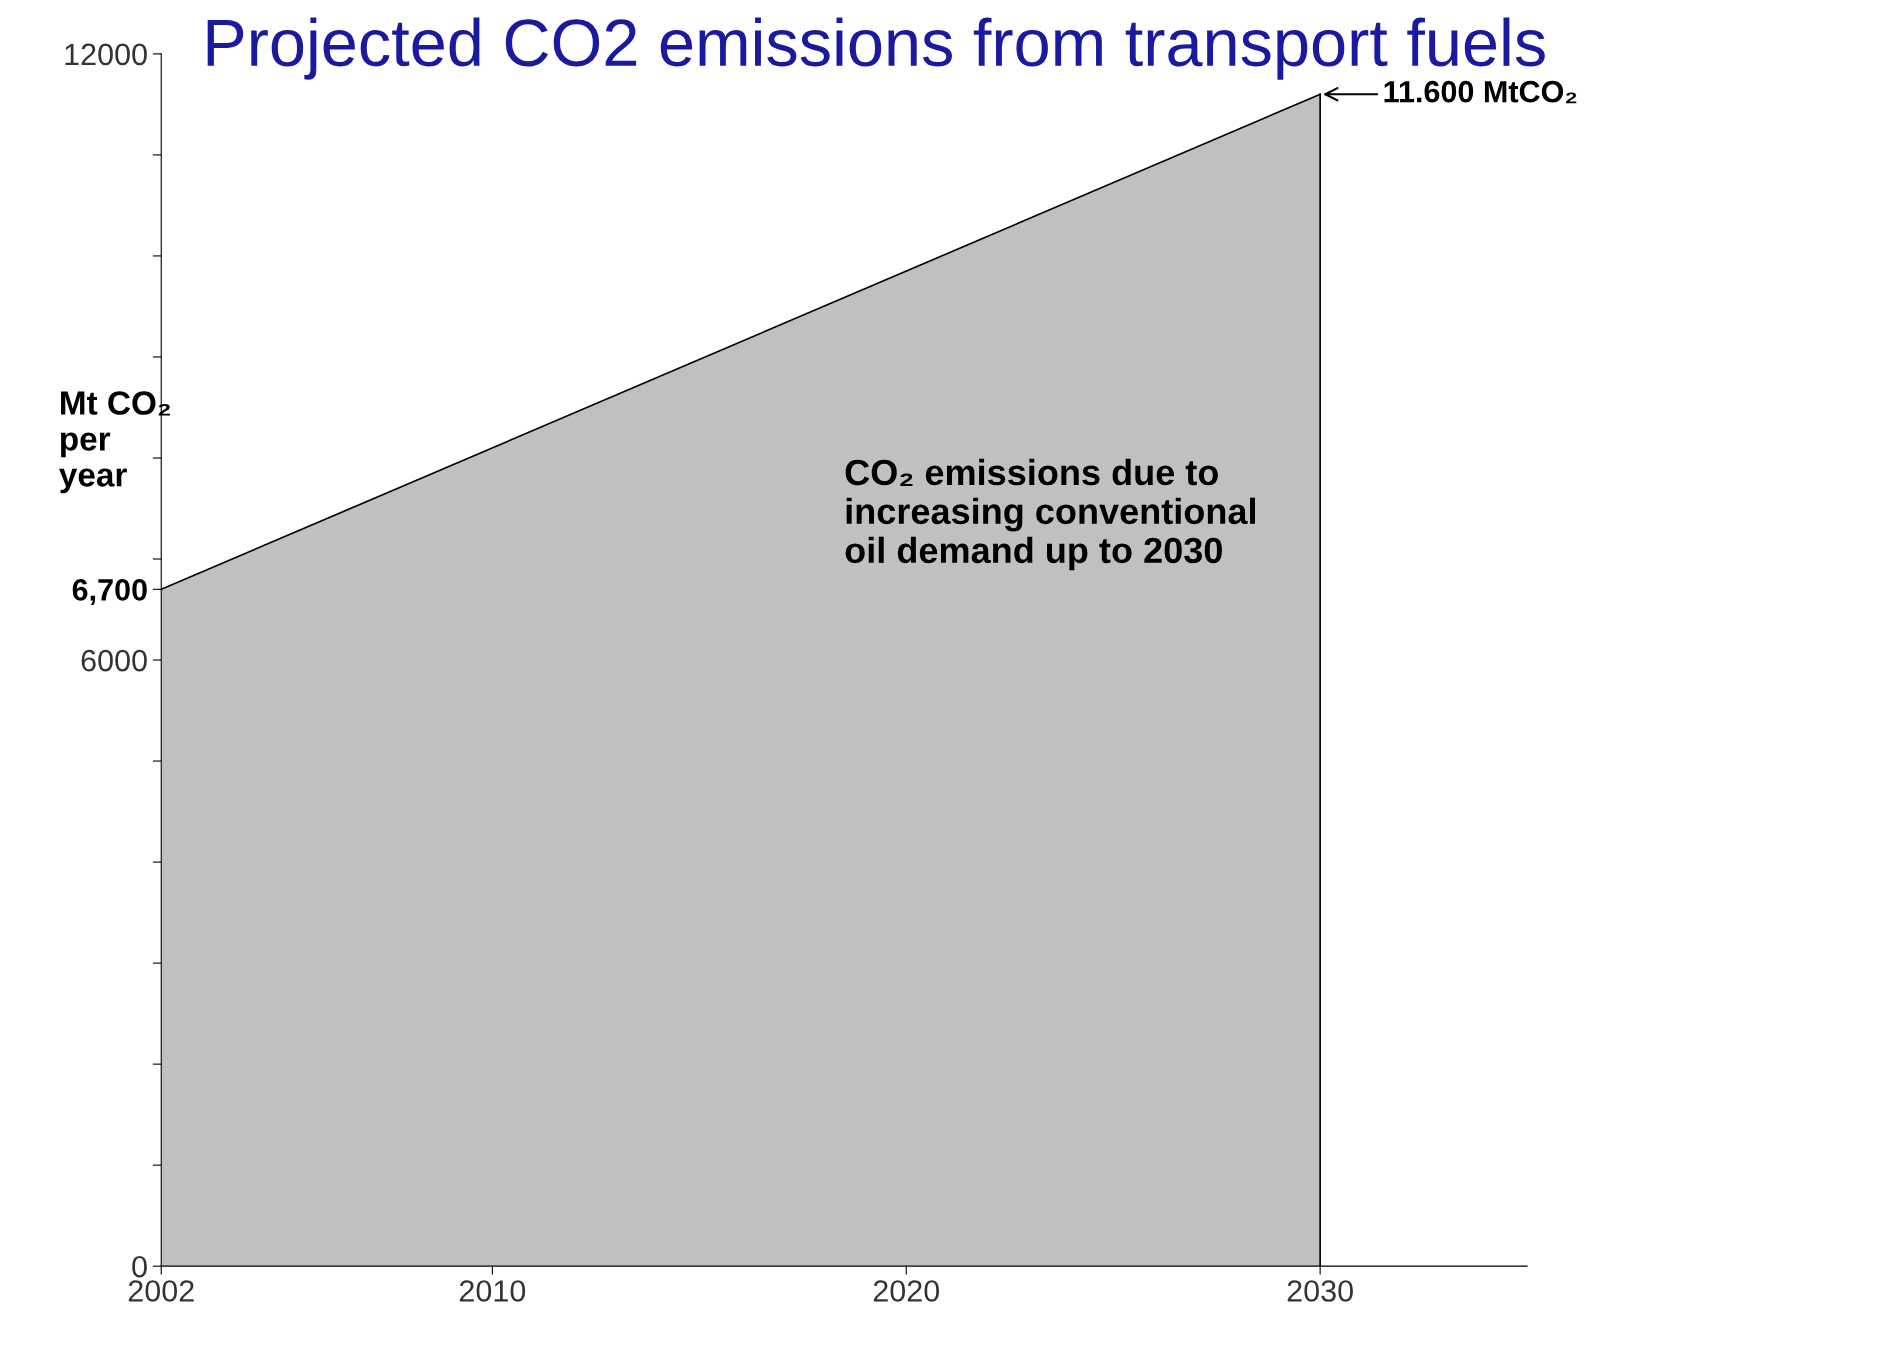 The height and width of the screenshot is (1347, 1897). What do you see at coordinates (106, 54) in the screenshot?
I see `y-tick-label: 12000` at bounding box center [106, 54].